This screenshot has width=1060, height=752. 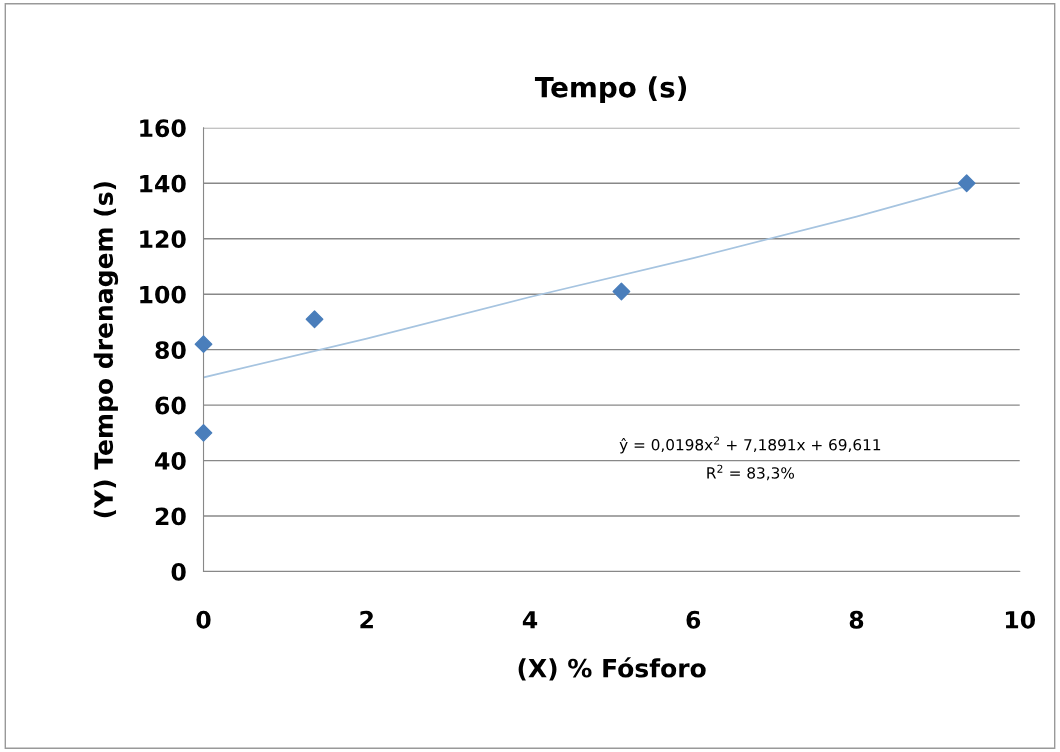 What do you see at coordinates (693, 619) in the screenshot?
I see `x-tick-label: 6` at bounding box center [693, 619].